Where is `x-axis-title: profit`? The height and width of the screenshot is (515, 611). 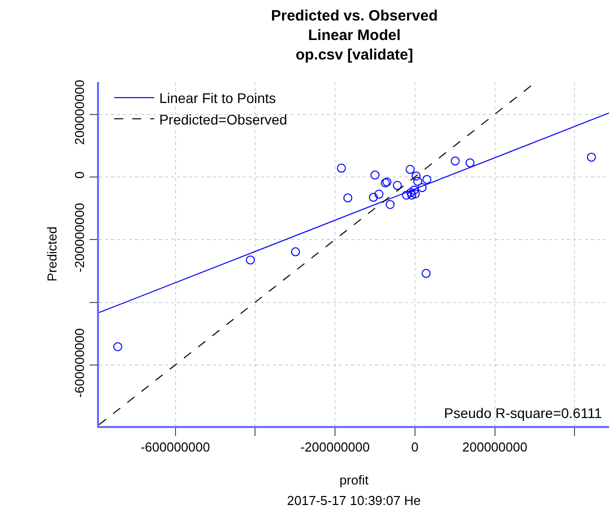
x-axis-title: profit is located at coordinates (354, 480).